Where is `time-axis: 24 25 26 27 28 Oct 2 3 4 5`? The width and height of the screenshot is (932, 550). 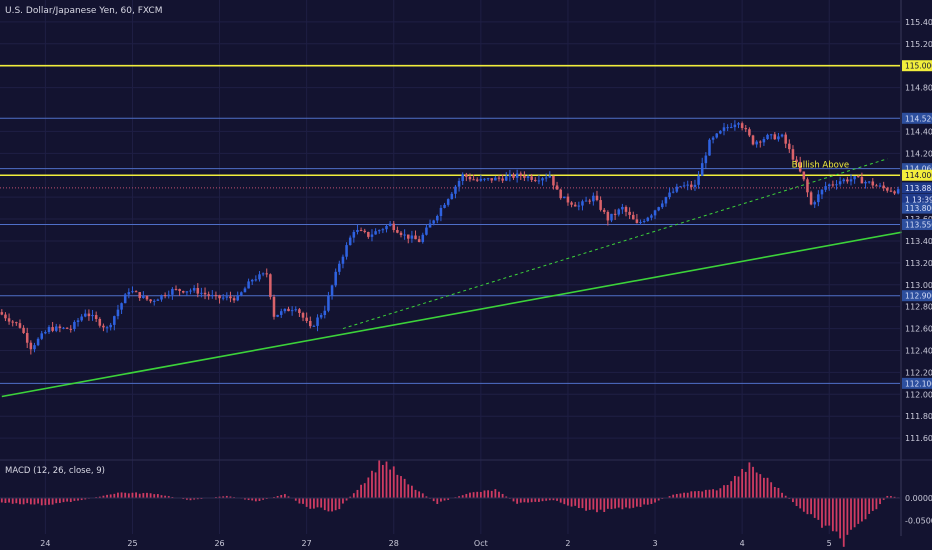 time-axis: 24 25 26 27 28 Oct 2 3 4 5 is located at coordinates (436, 543).